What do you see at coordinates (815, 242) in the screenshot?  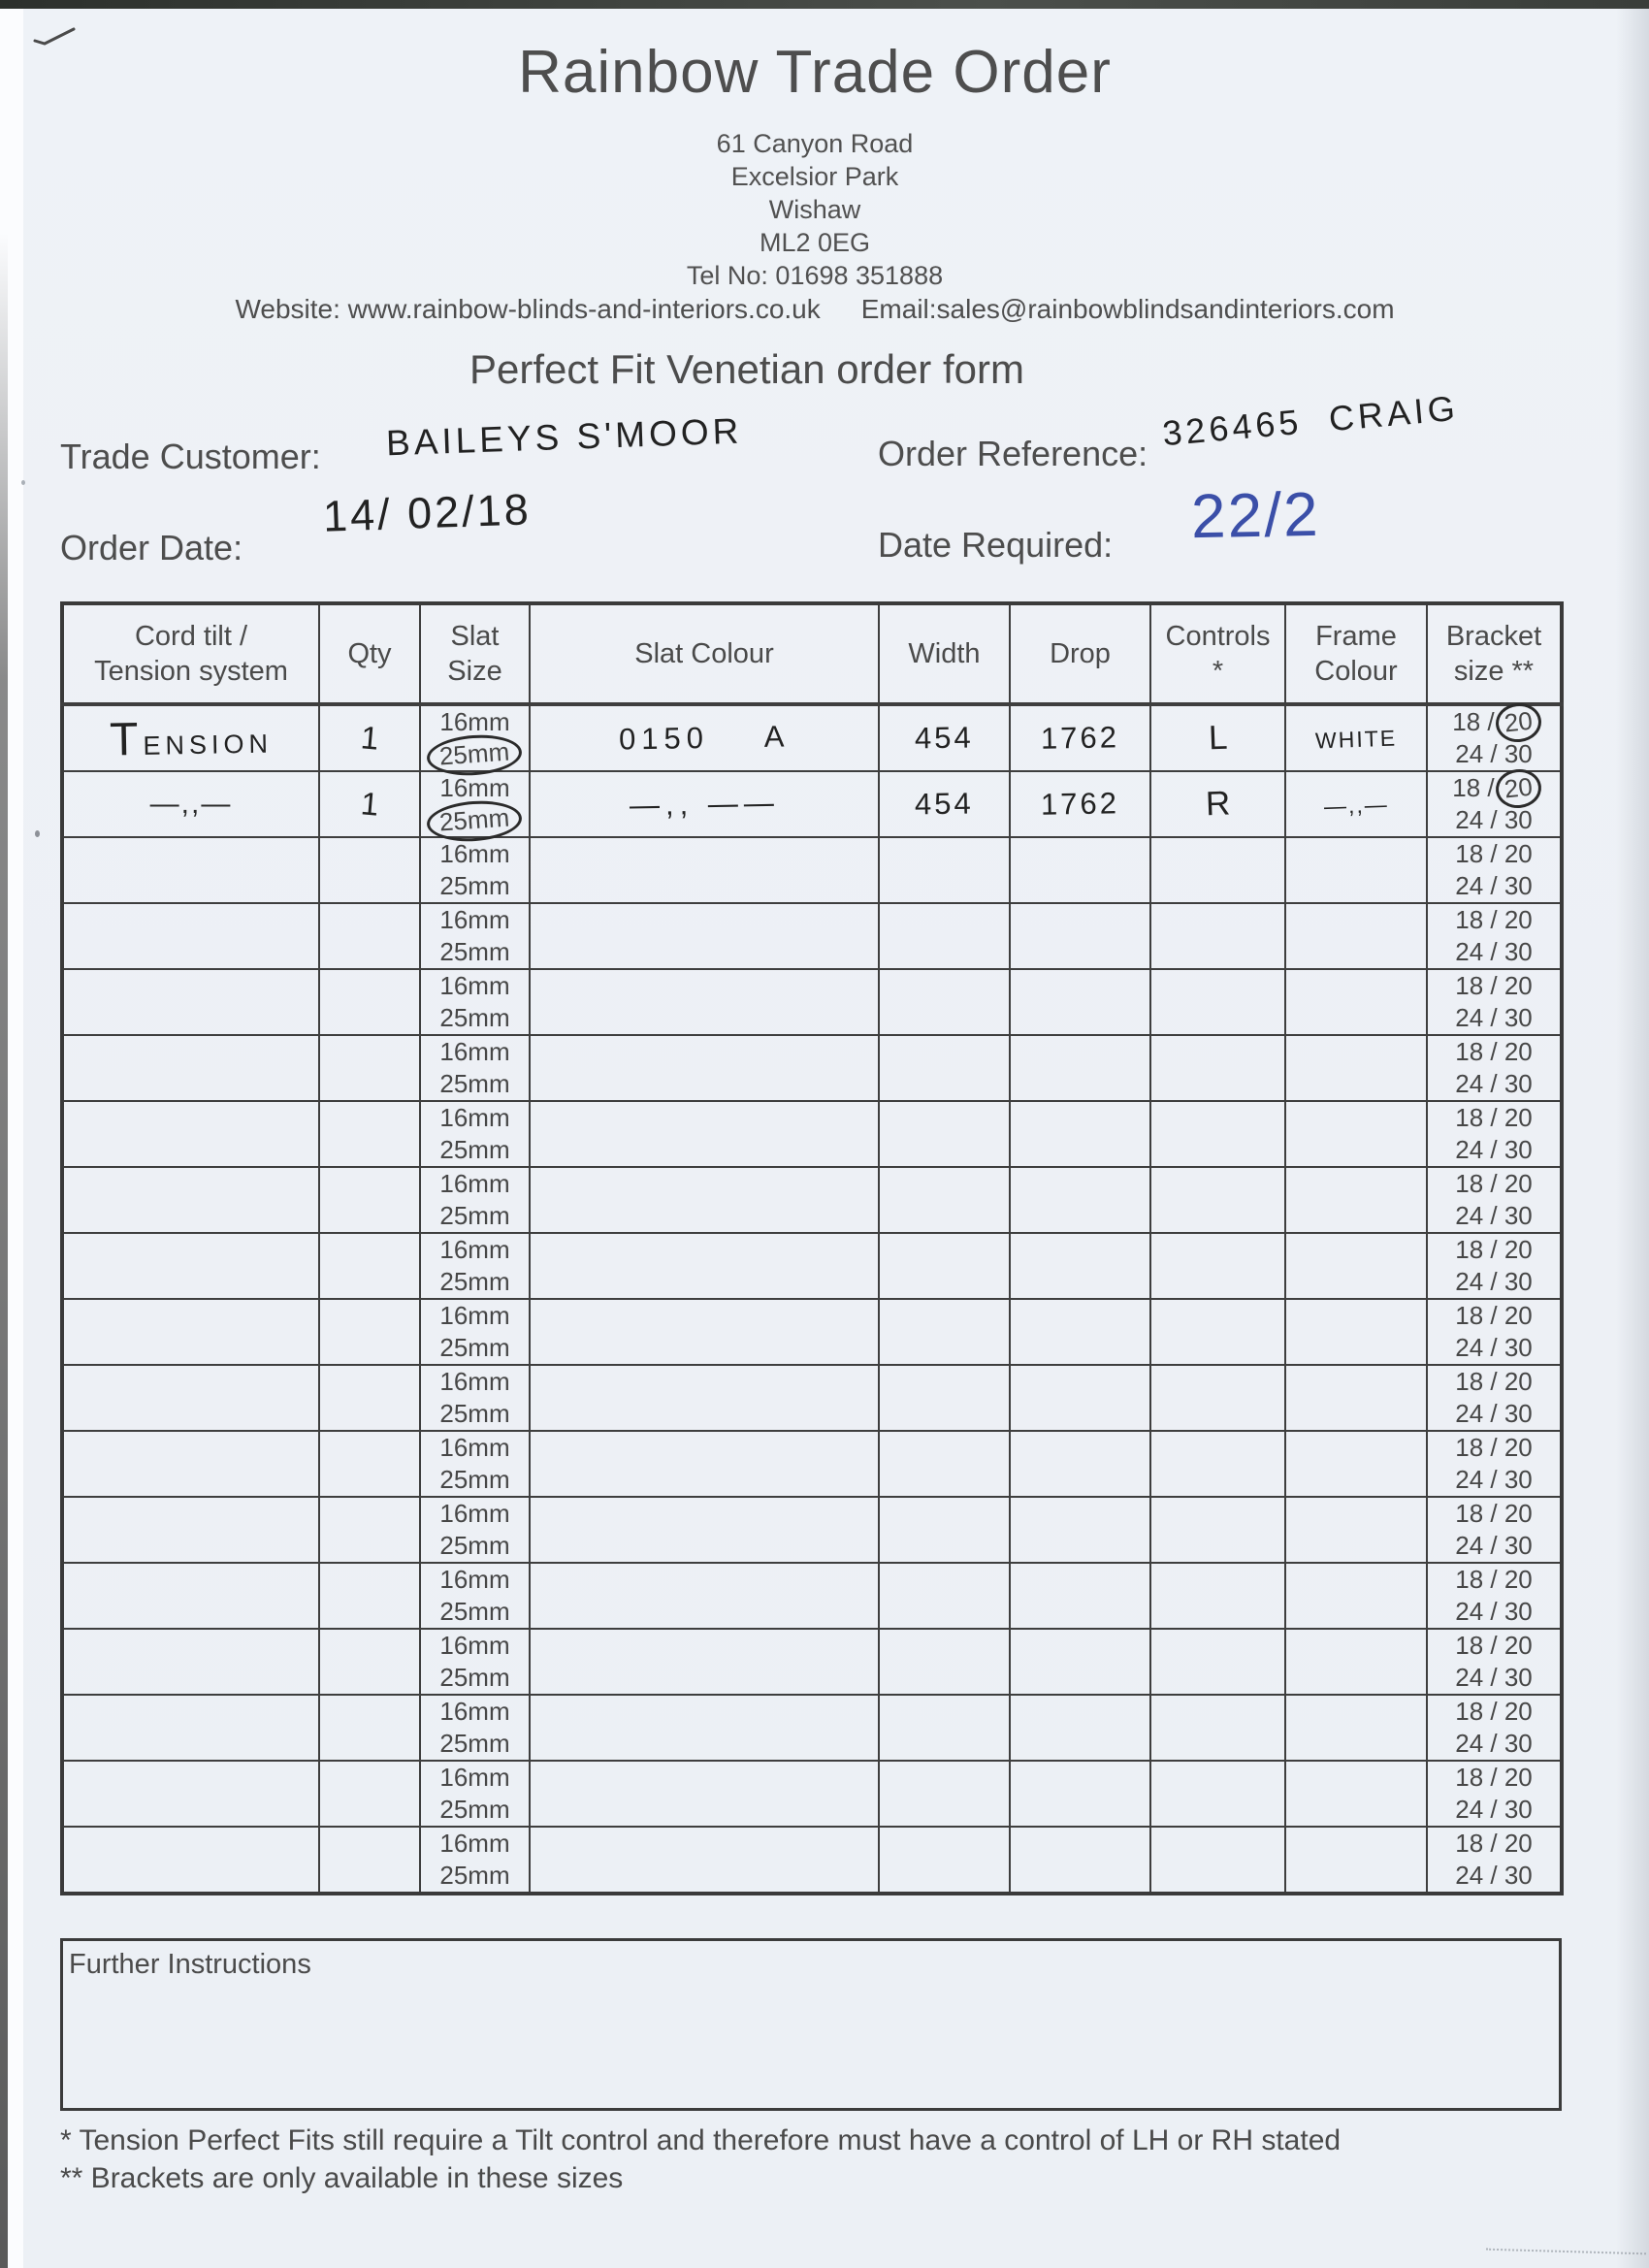 I see `address-line-4: ML2 0EG` at bounding box center [815, 242].